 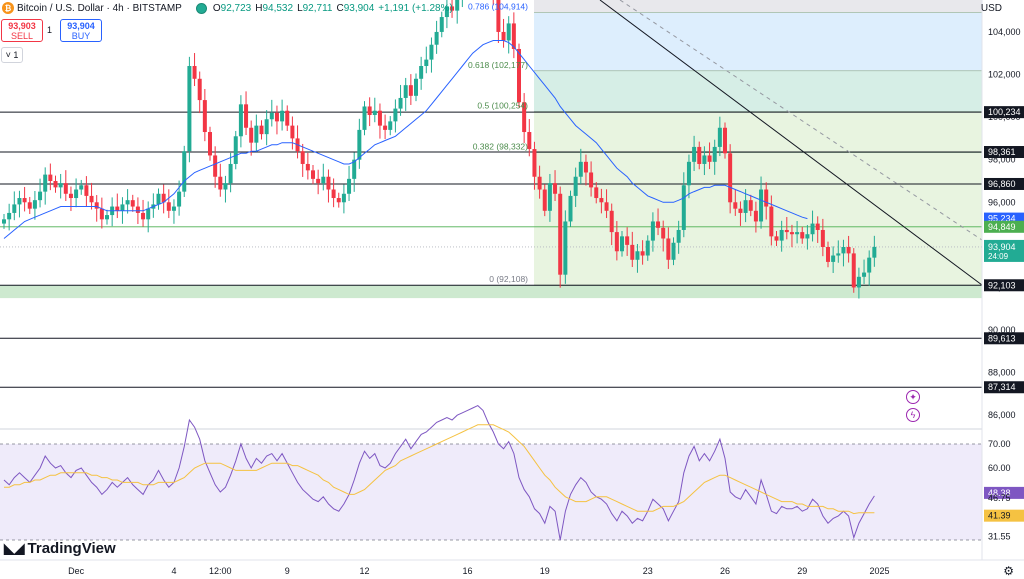 I want to click on level-price-tag: 96,860, so click(x=1002, y=184).